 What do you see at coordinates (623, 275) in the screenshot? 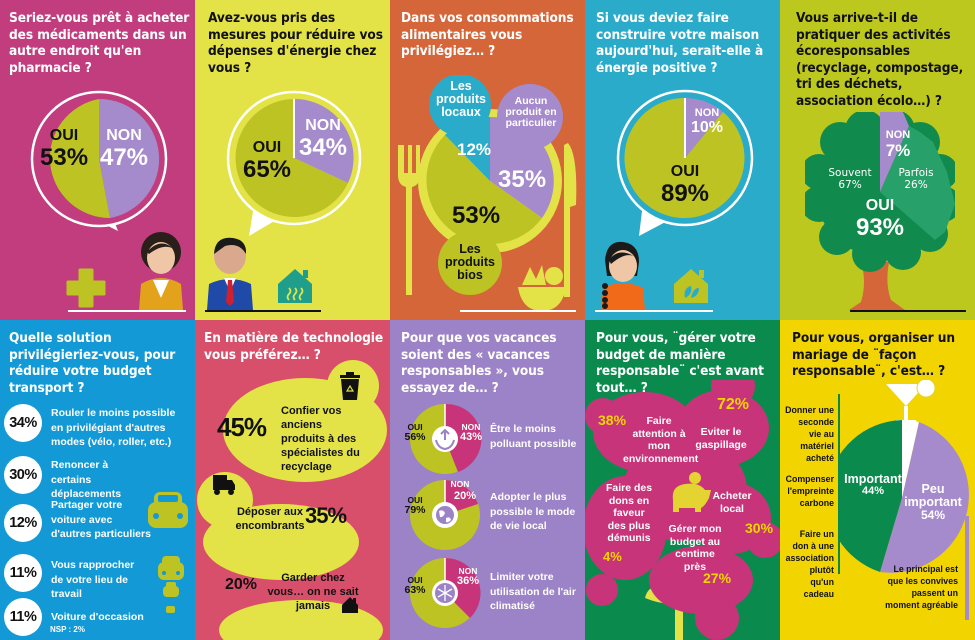
I see `woman-braid-avatar-icon` at bounding box center [623, 275].